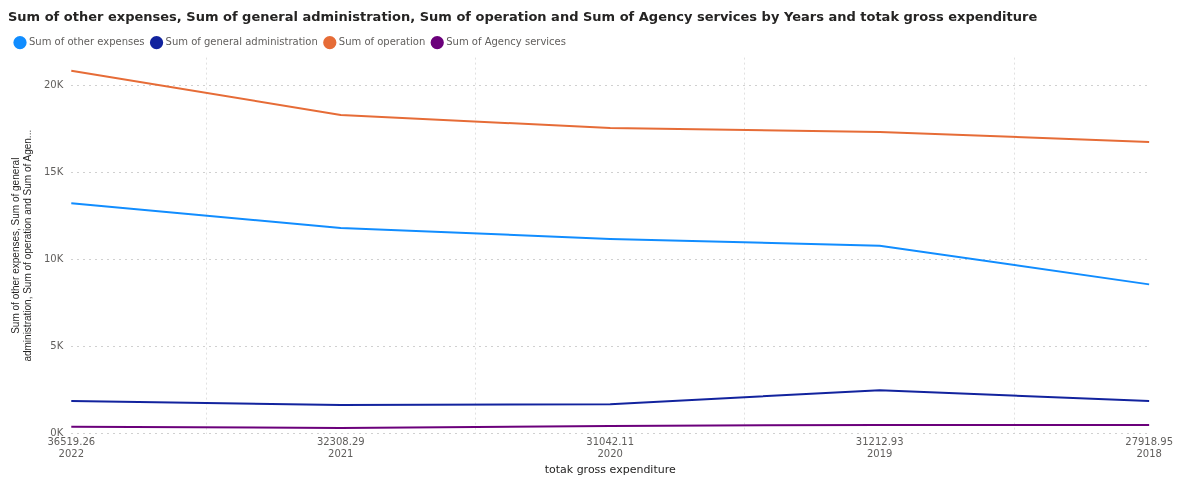 Image resolution: width=1184 pixels, height=485 pixels. I want to click on y-tick-label: 15K, so click(53, 172).